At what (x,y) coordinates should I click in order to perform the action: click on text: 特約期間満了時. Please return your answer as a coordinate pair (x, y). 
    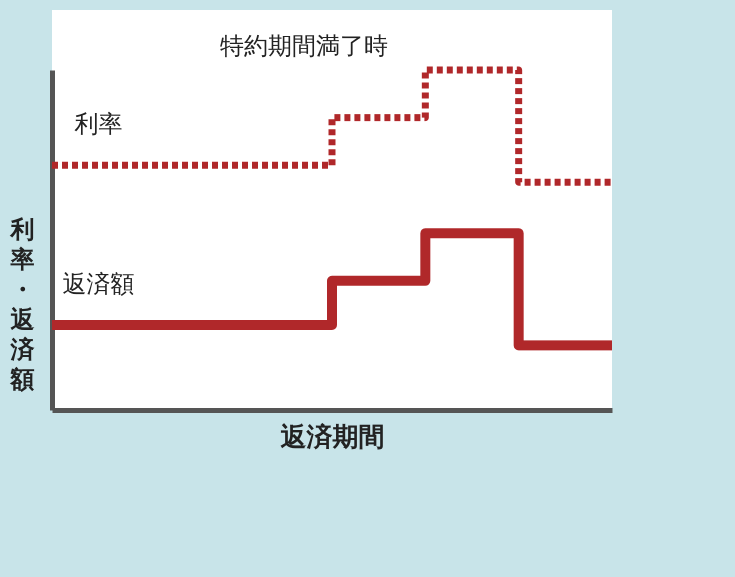
    Looking at the image, I should click on (304, 46).